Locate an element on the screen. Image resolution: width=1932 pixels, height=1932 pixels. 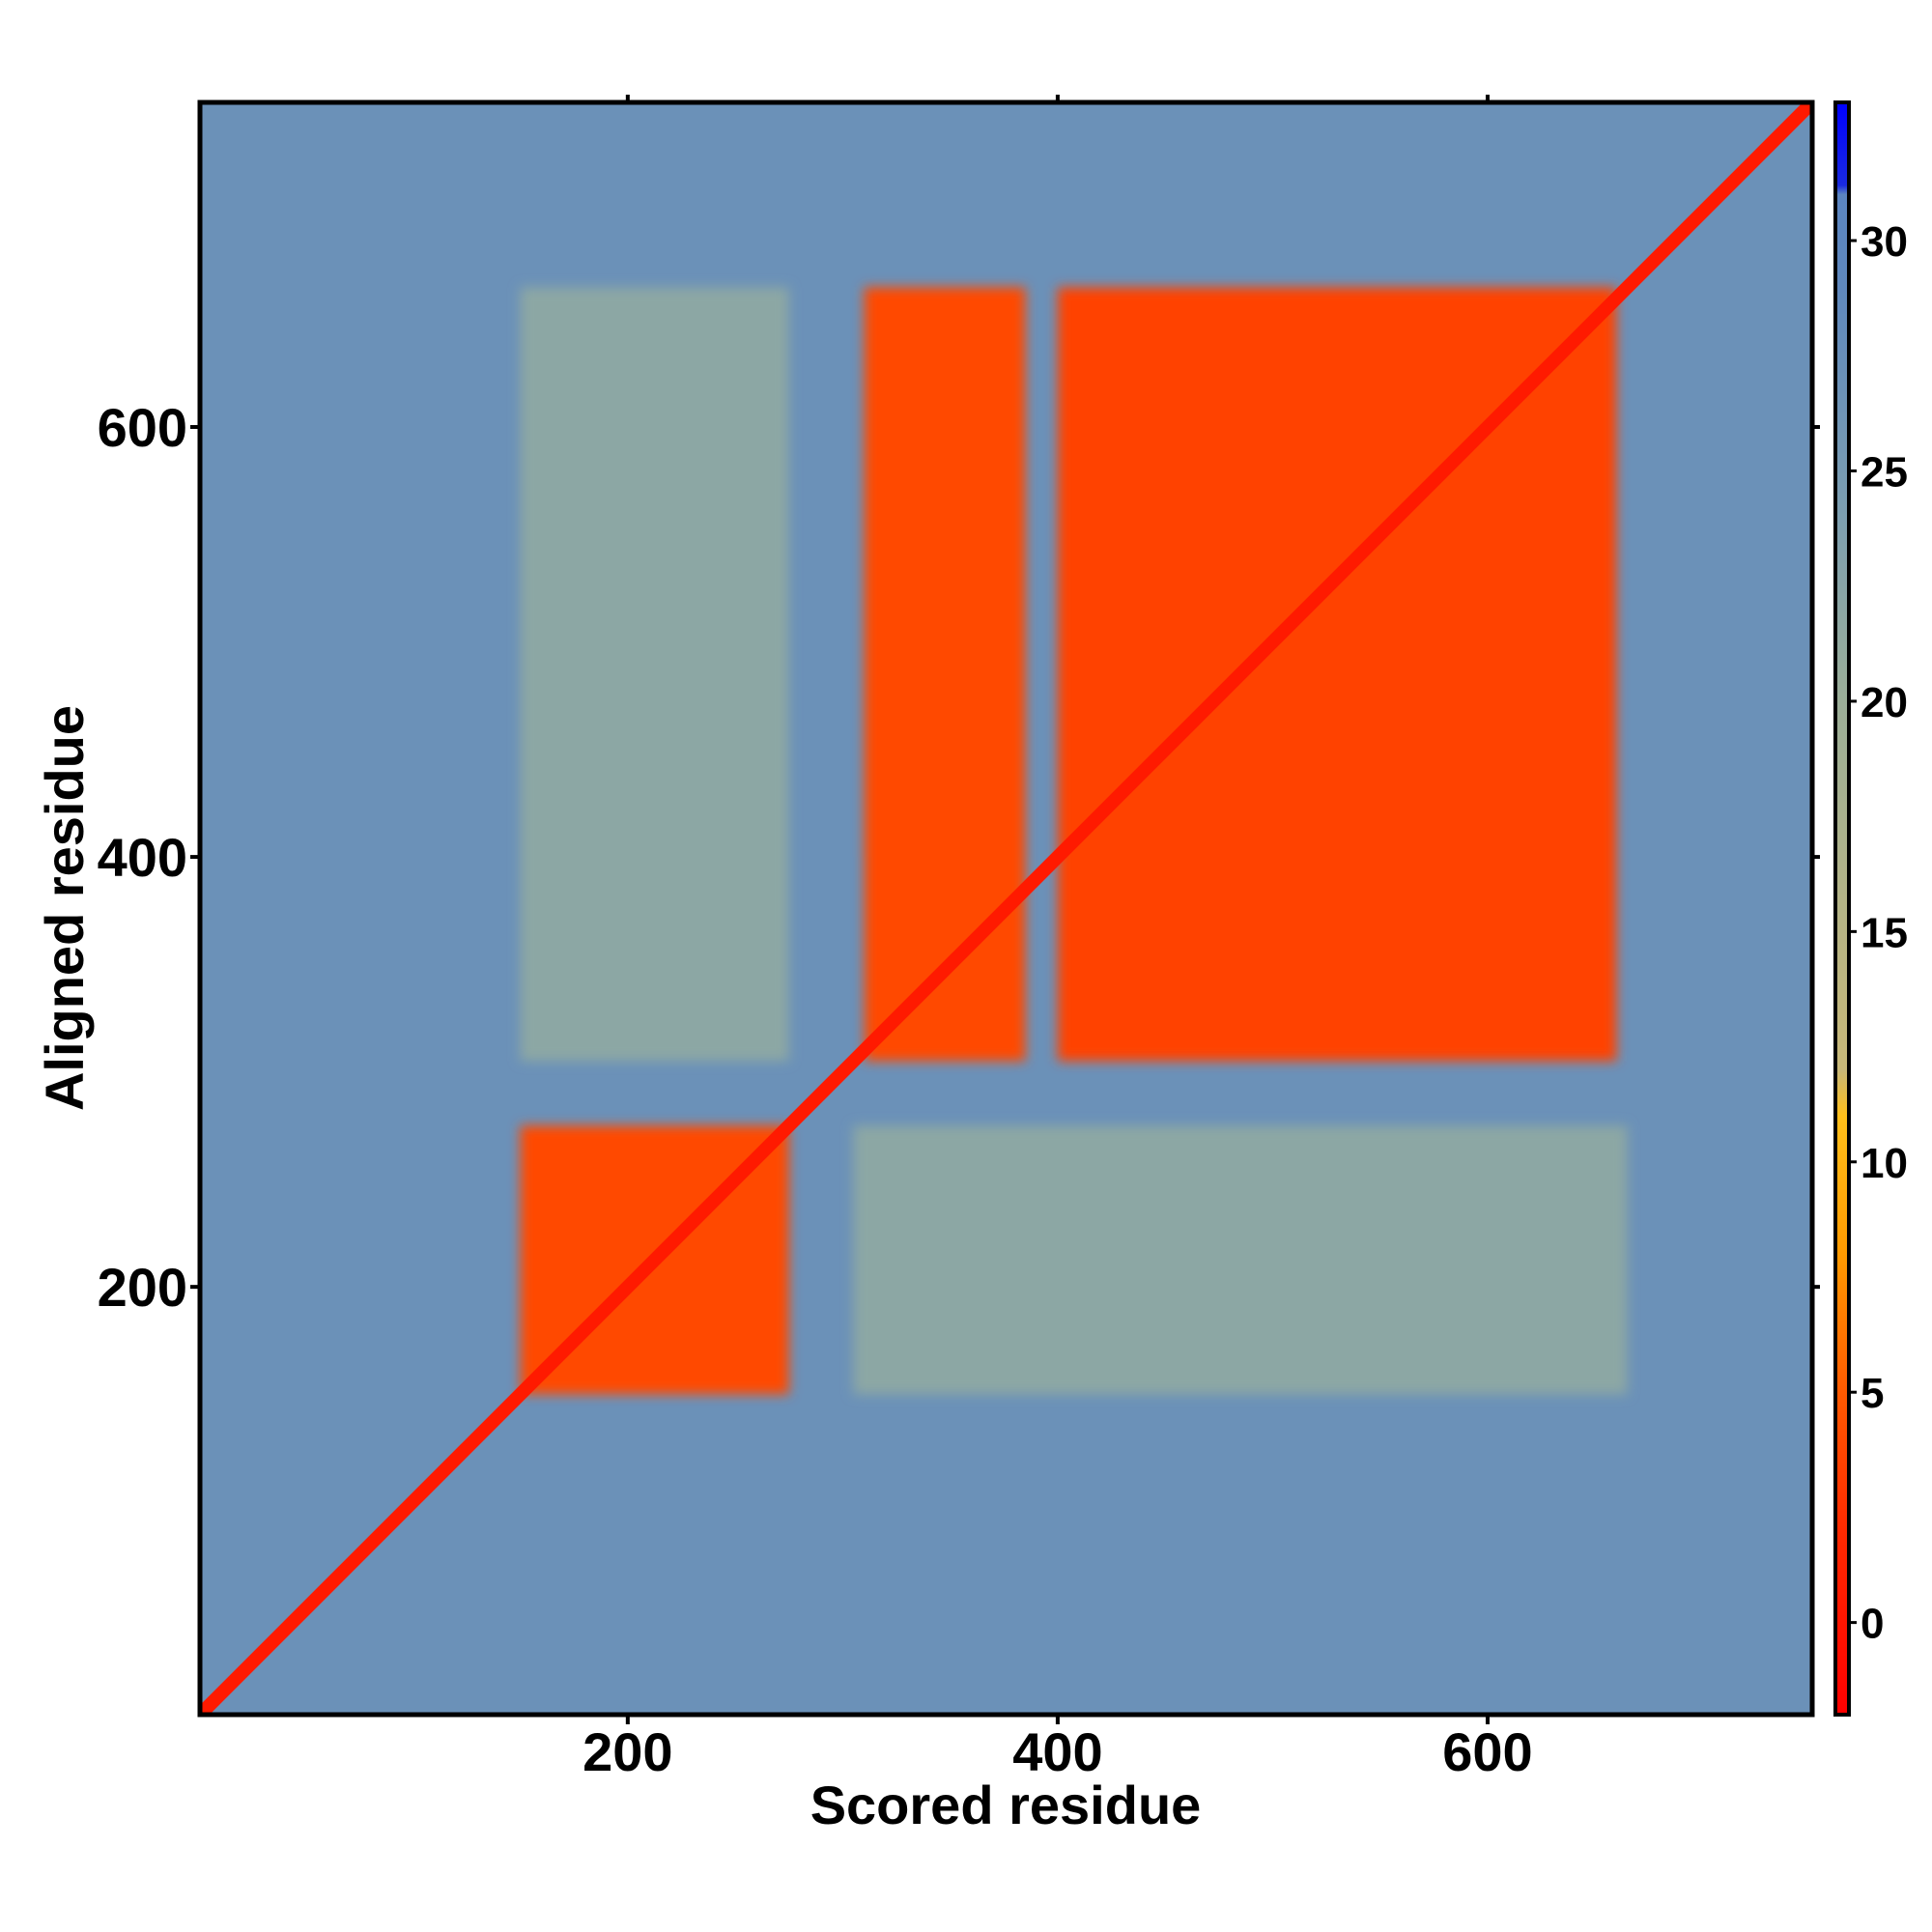
x-tick-label-600: 600 is located at coordinates (1487, 1751).